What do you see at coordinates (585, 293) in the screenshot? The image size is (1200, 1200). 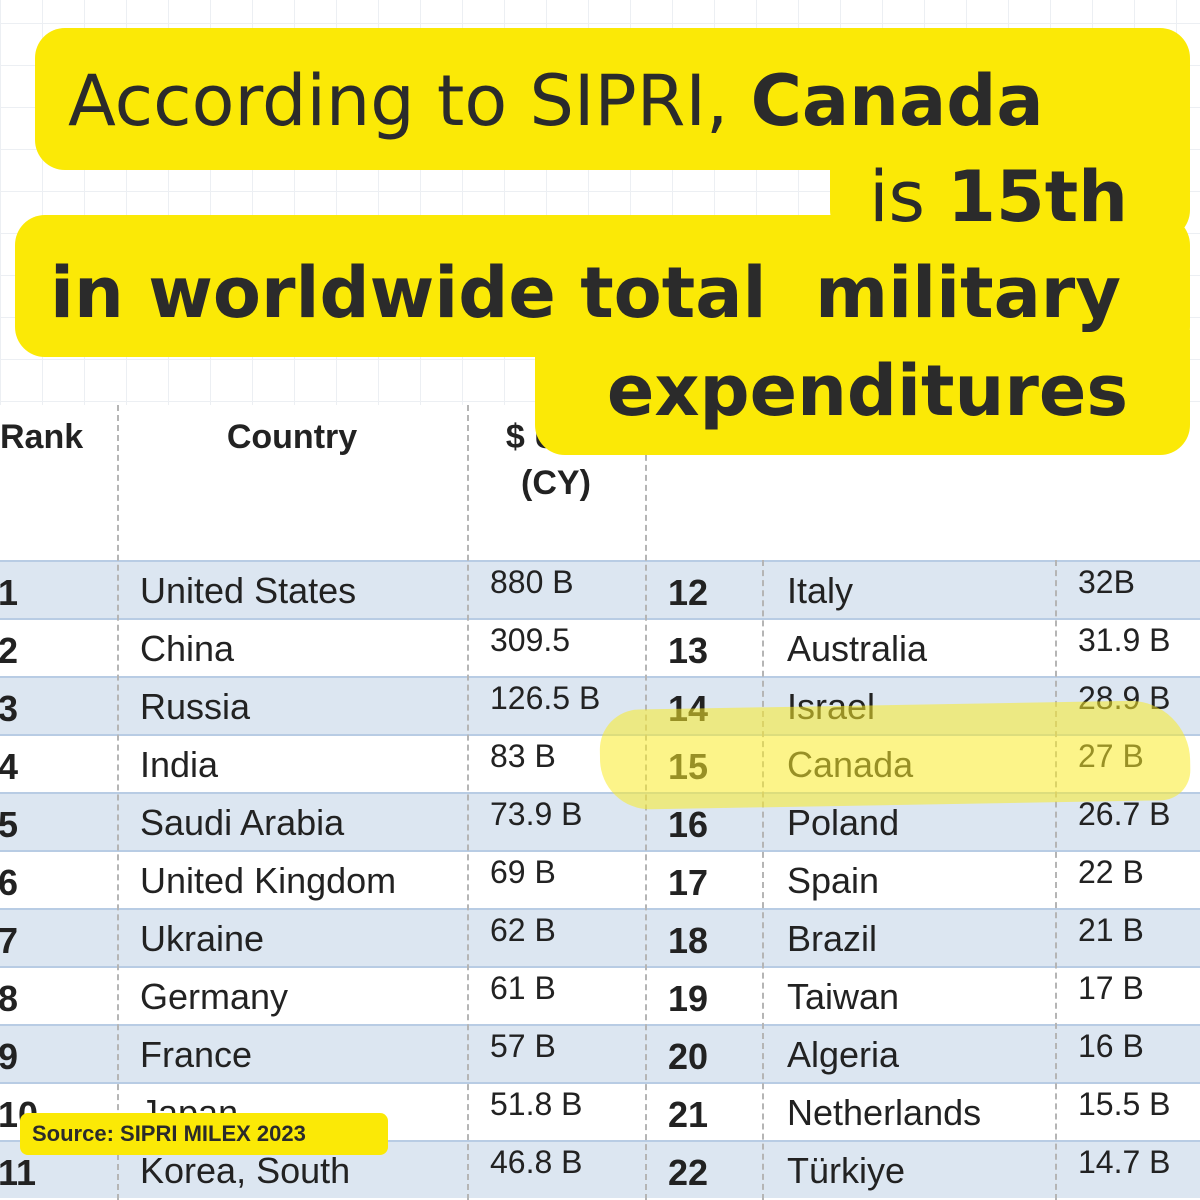 I see `headline-line: in worldwide total military` at bounding box center [585, 293].